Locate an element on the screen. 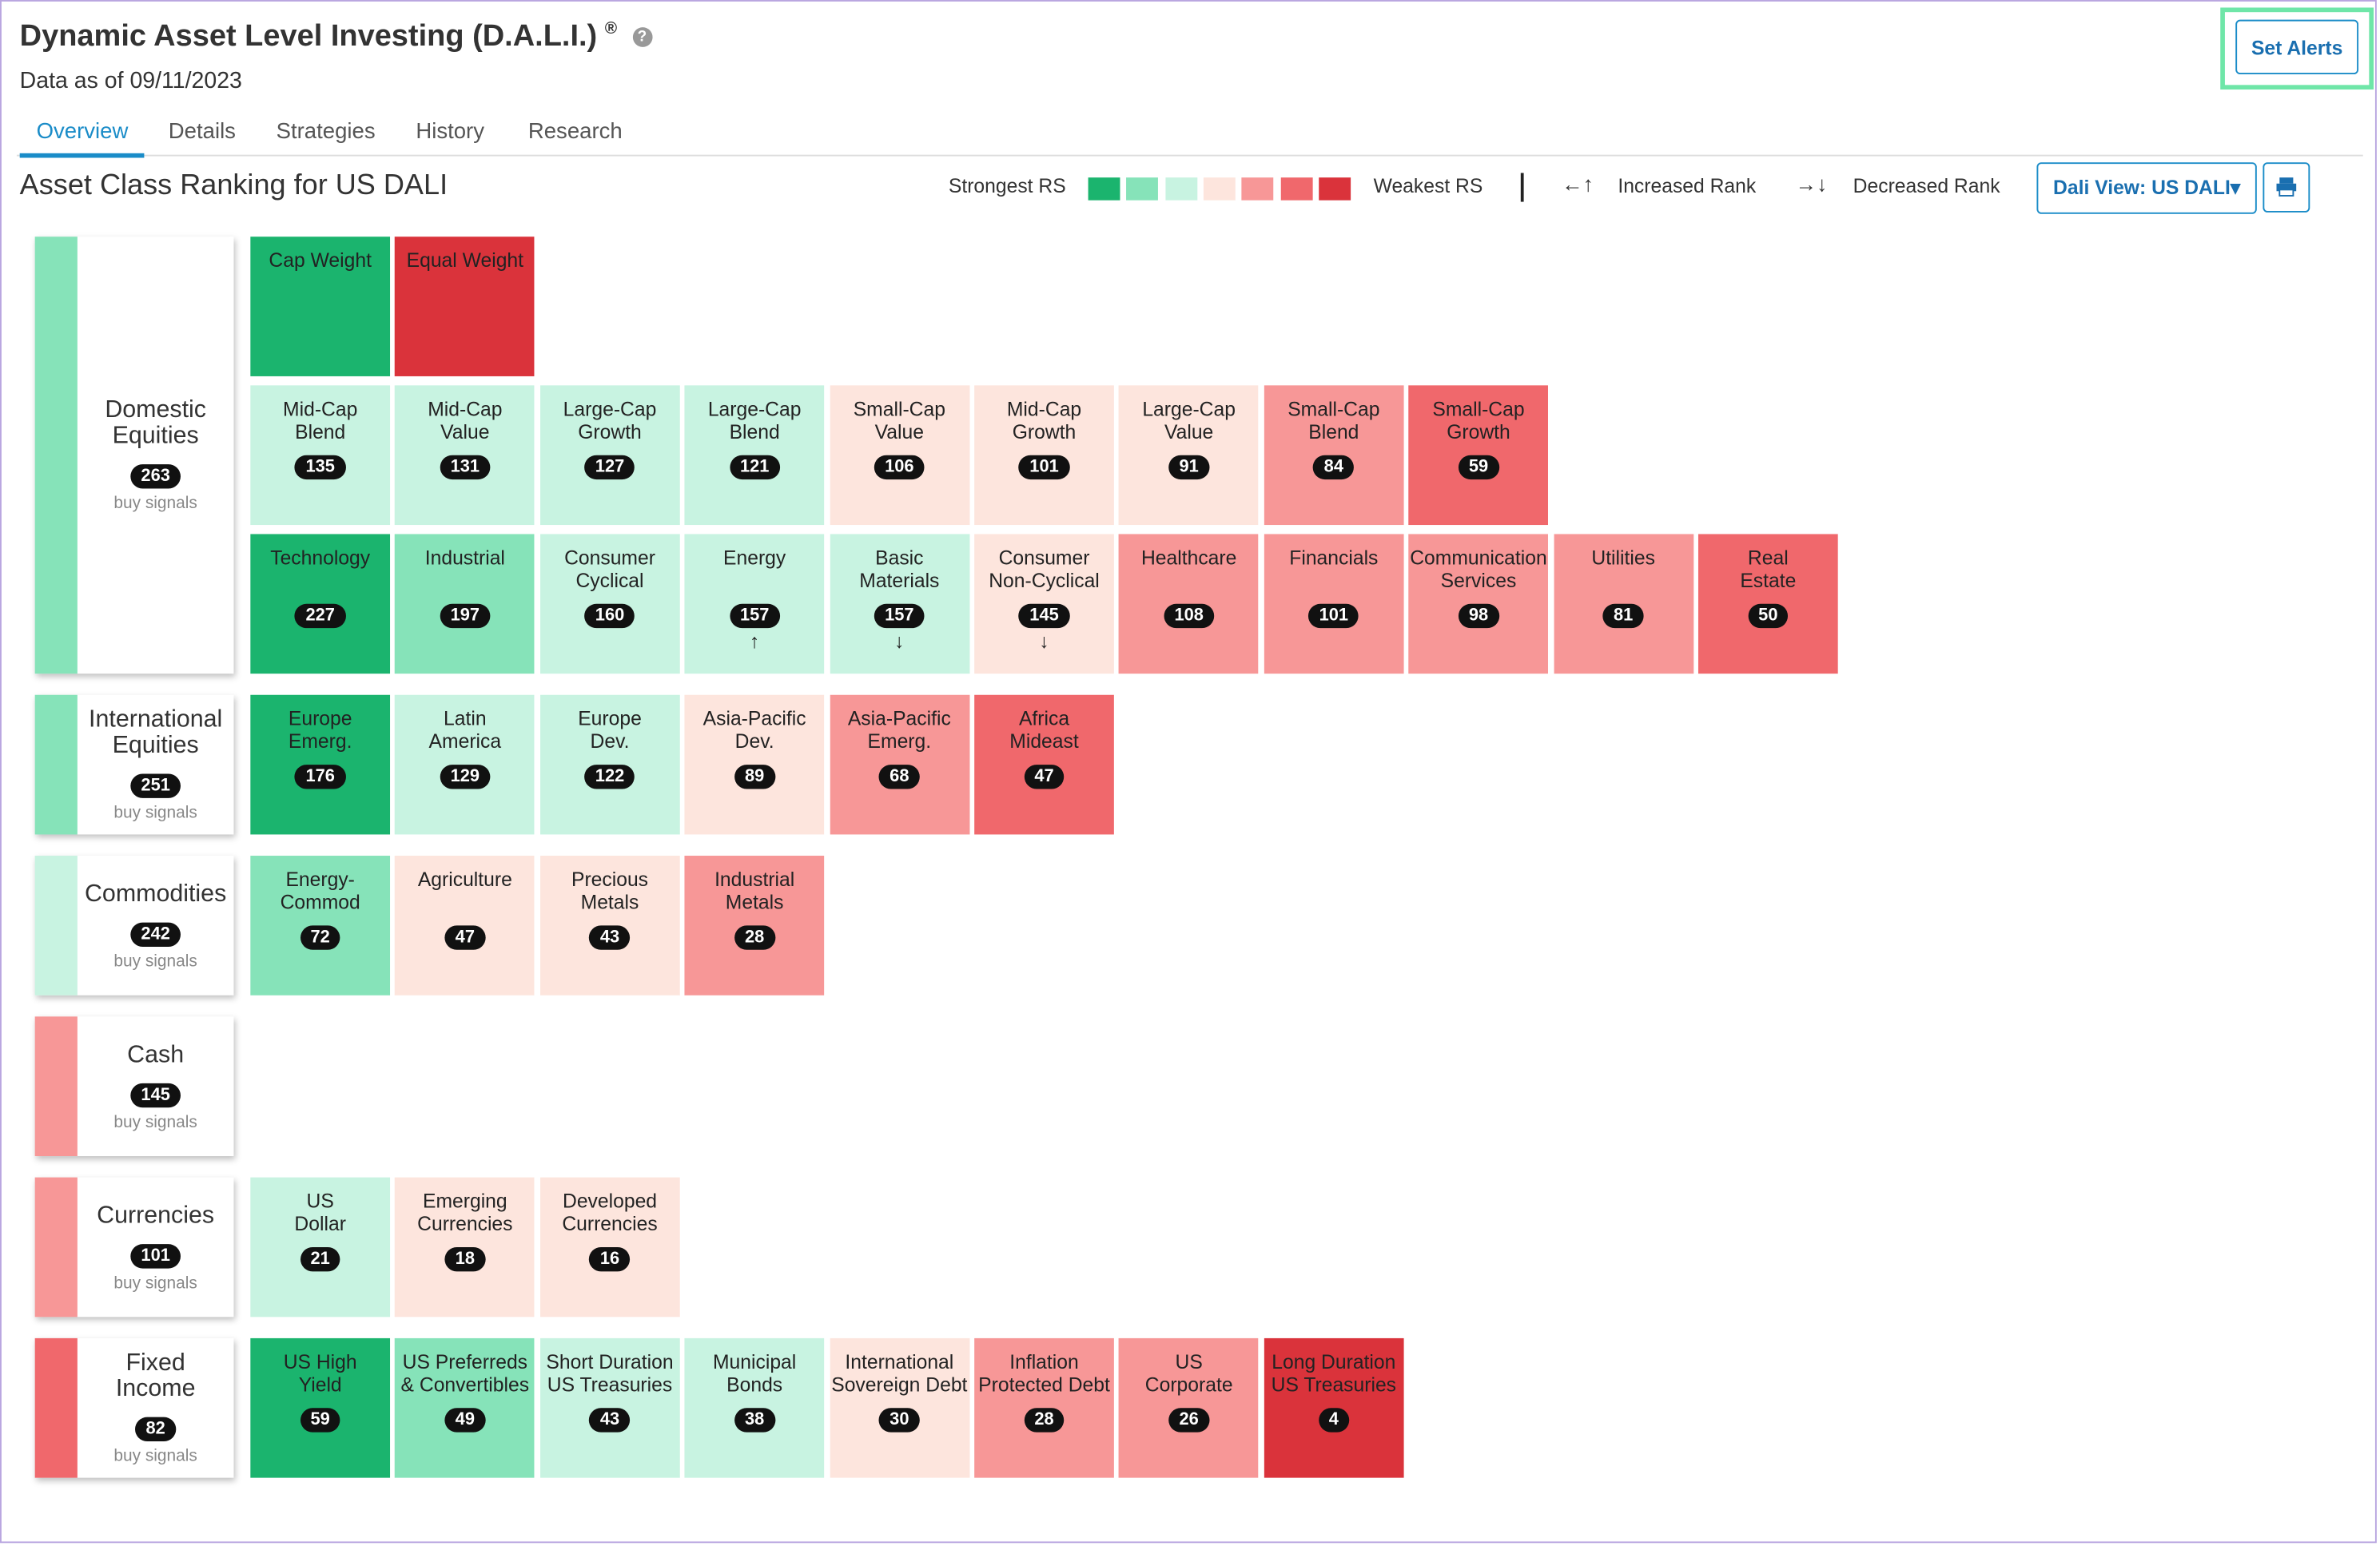 This screenshot has width=2380, height=1546. tile-value: 227 is located at coordinates (320, 616).